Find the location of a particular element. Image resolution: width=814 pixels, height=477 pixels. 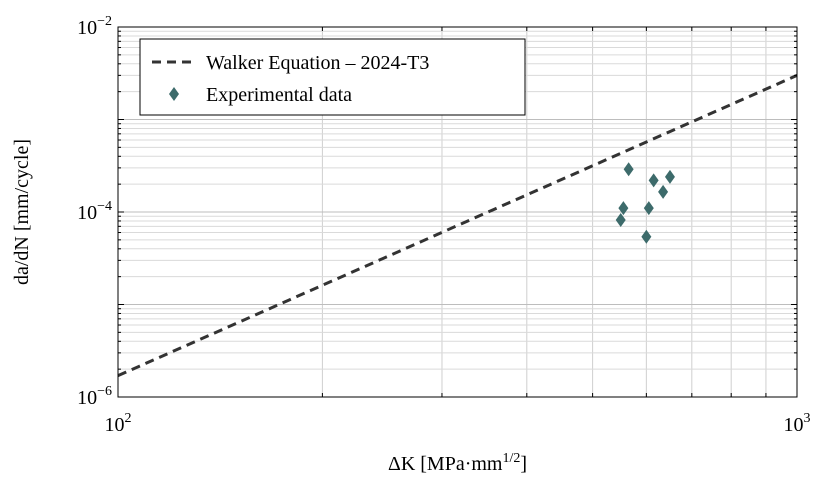

y-axis-label: da/dN [mm/cycle] is located at coordinates (22, 212).